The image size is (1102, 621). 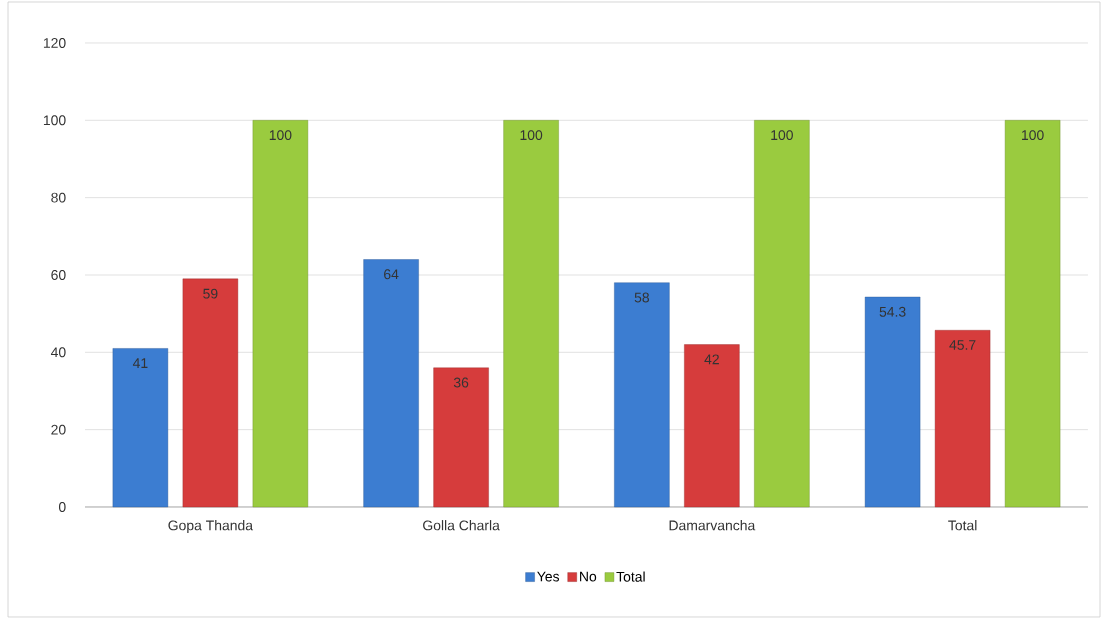 I want to click on data-label: 54.3, so click(x=892, y=311).